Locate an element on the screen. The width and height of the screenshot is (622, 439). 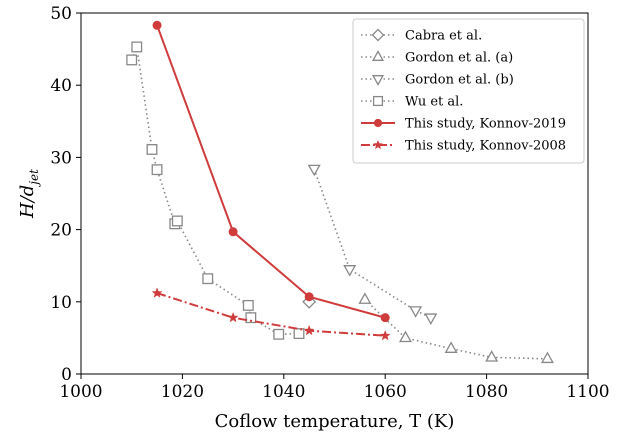
legend-entry: Cabra et al. is located at coordinates (421, 36).